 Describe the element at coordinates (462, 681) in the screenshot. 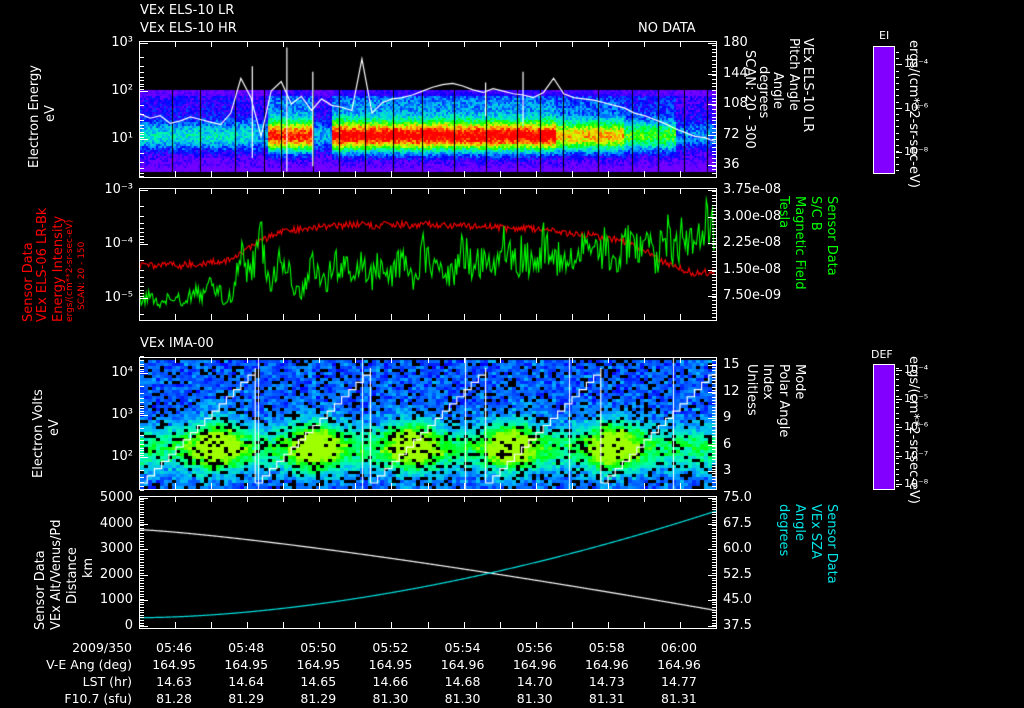

I see `footer-cell: 14.68` at that location.